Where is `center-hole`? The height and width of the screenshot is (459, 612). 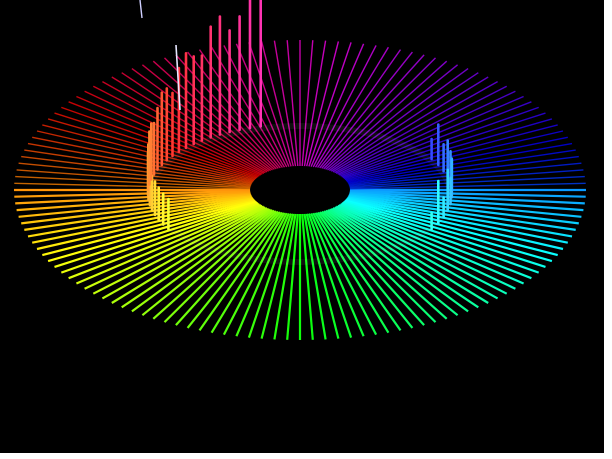
center-hole is located at coordinates (300, 190).